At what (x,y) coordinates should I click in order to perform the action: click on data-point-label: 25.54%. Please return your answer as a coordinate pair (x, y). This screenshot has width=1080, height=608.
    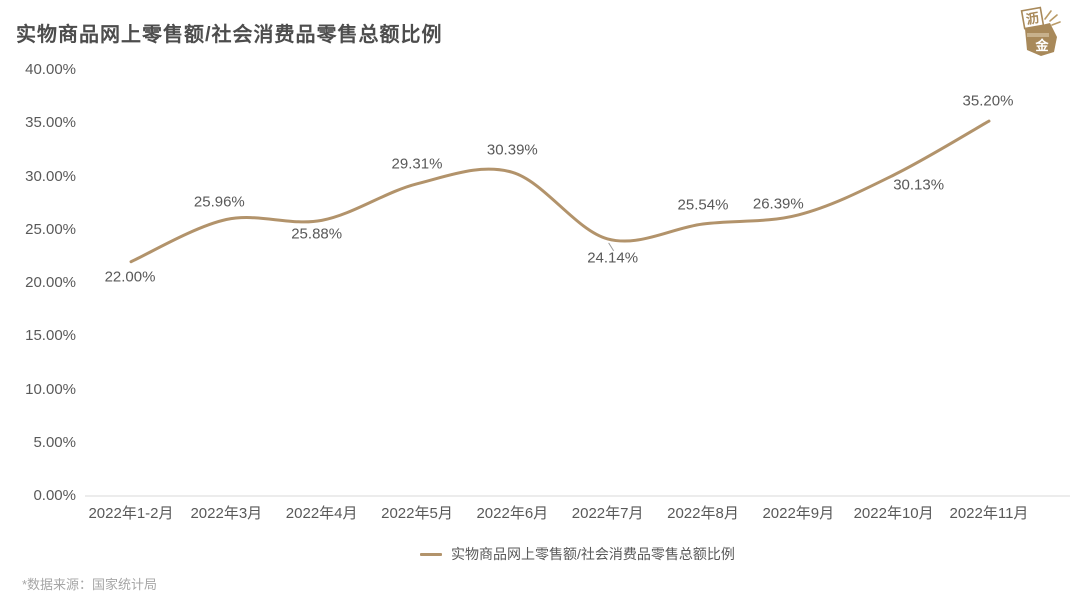
    Looking at the image, I should click on (703, 205).